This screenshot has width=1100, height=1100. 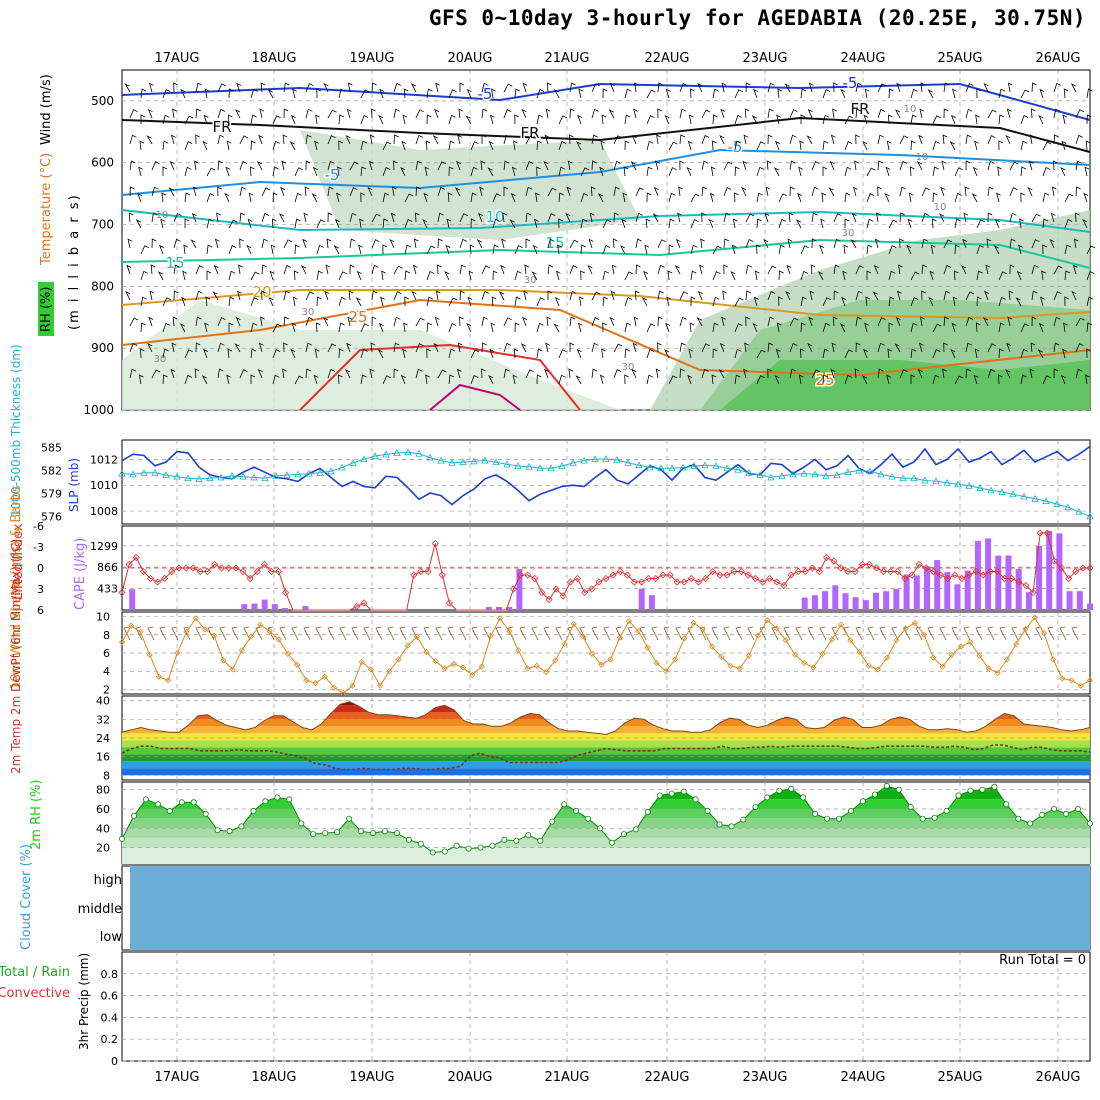 What do you see at coordinates (910, 109) in the screenshot?
I see `rh-contour-label: 10` at bounding box center [910, 109].